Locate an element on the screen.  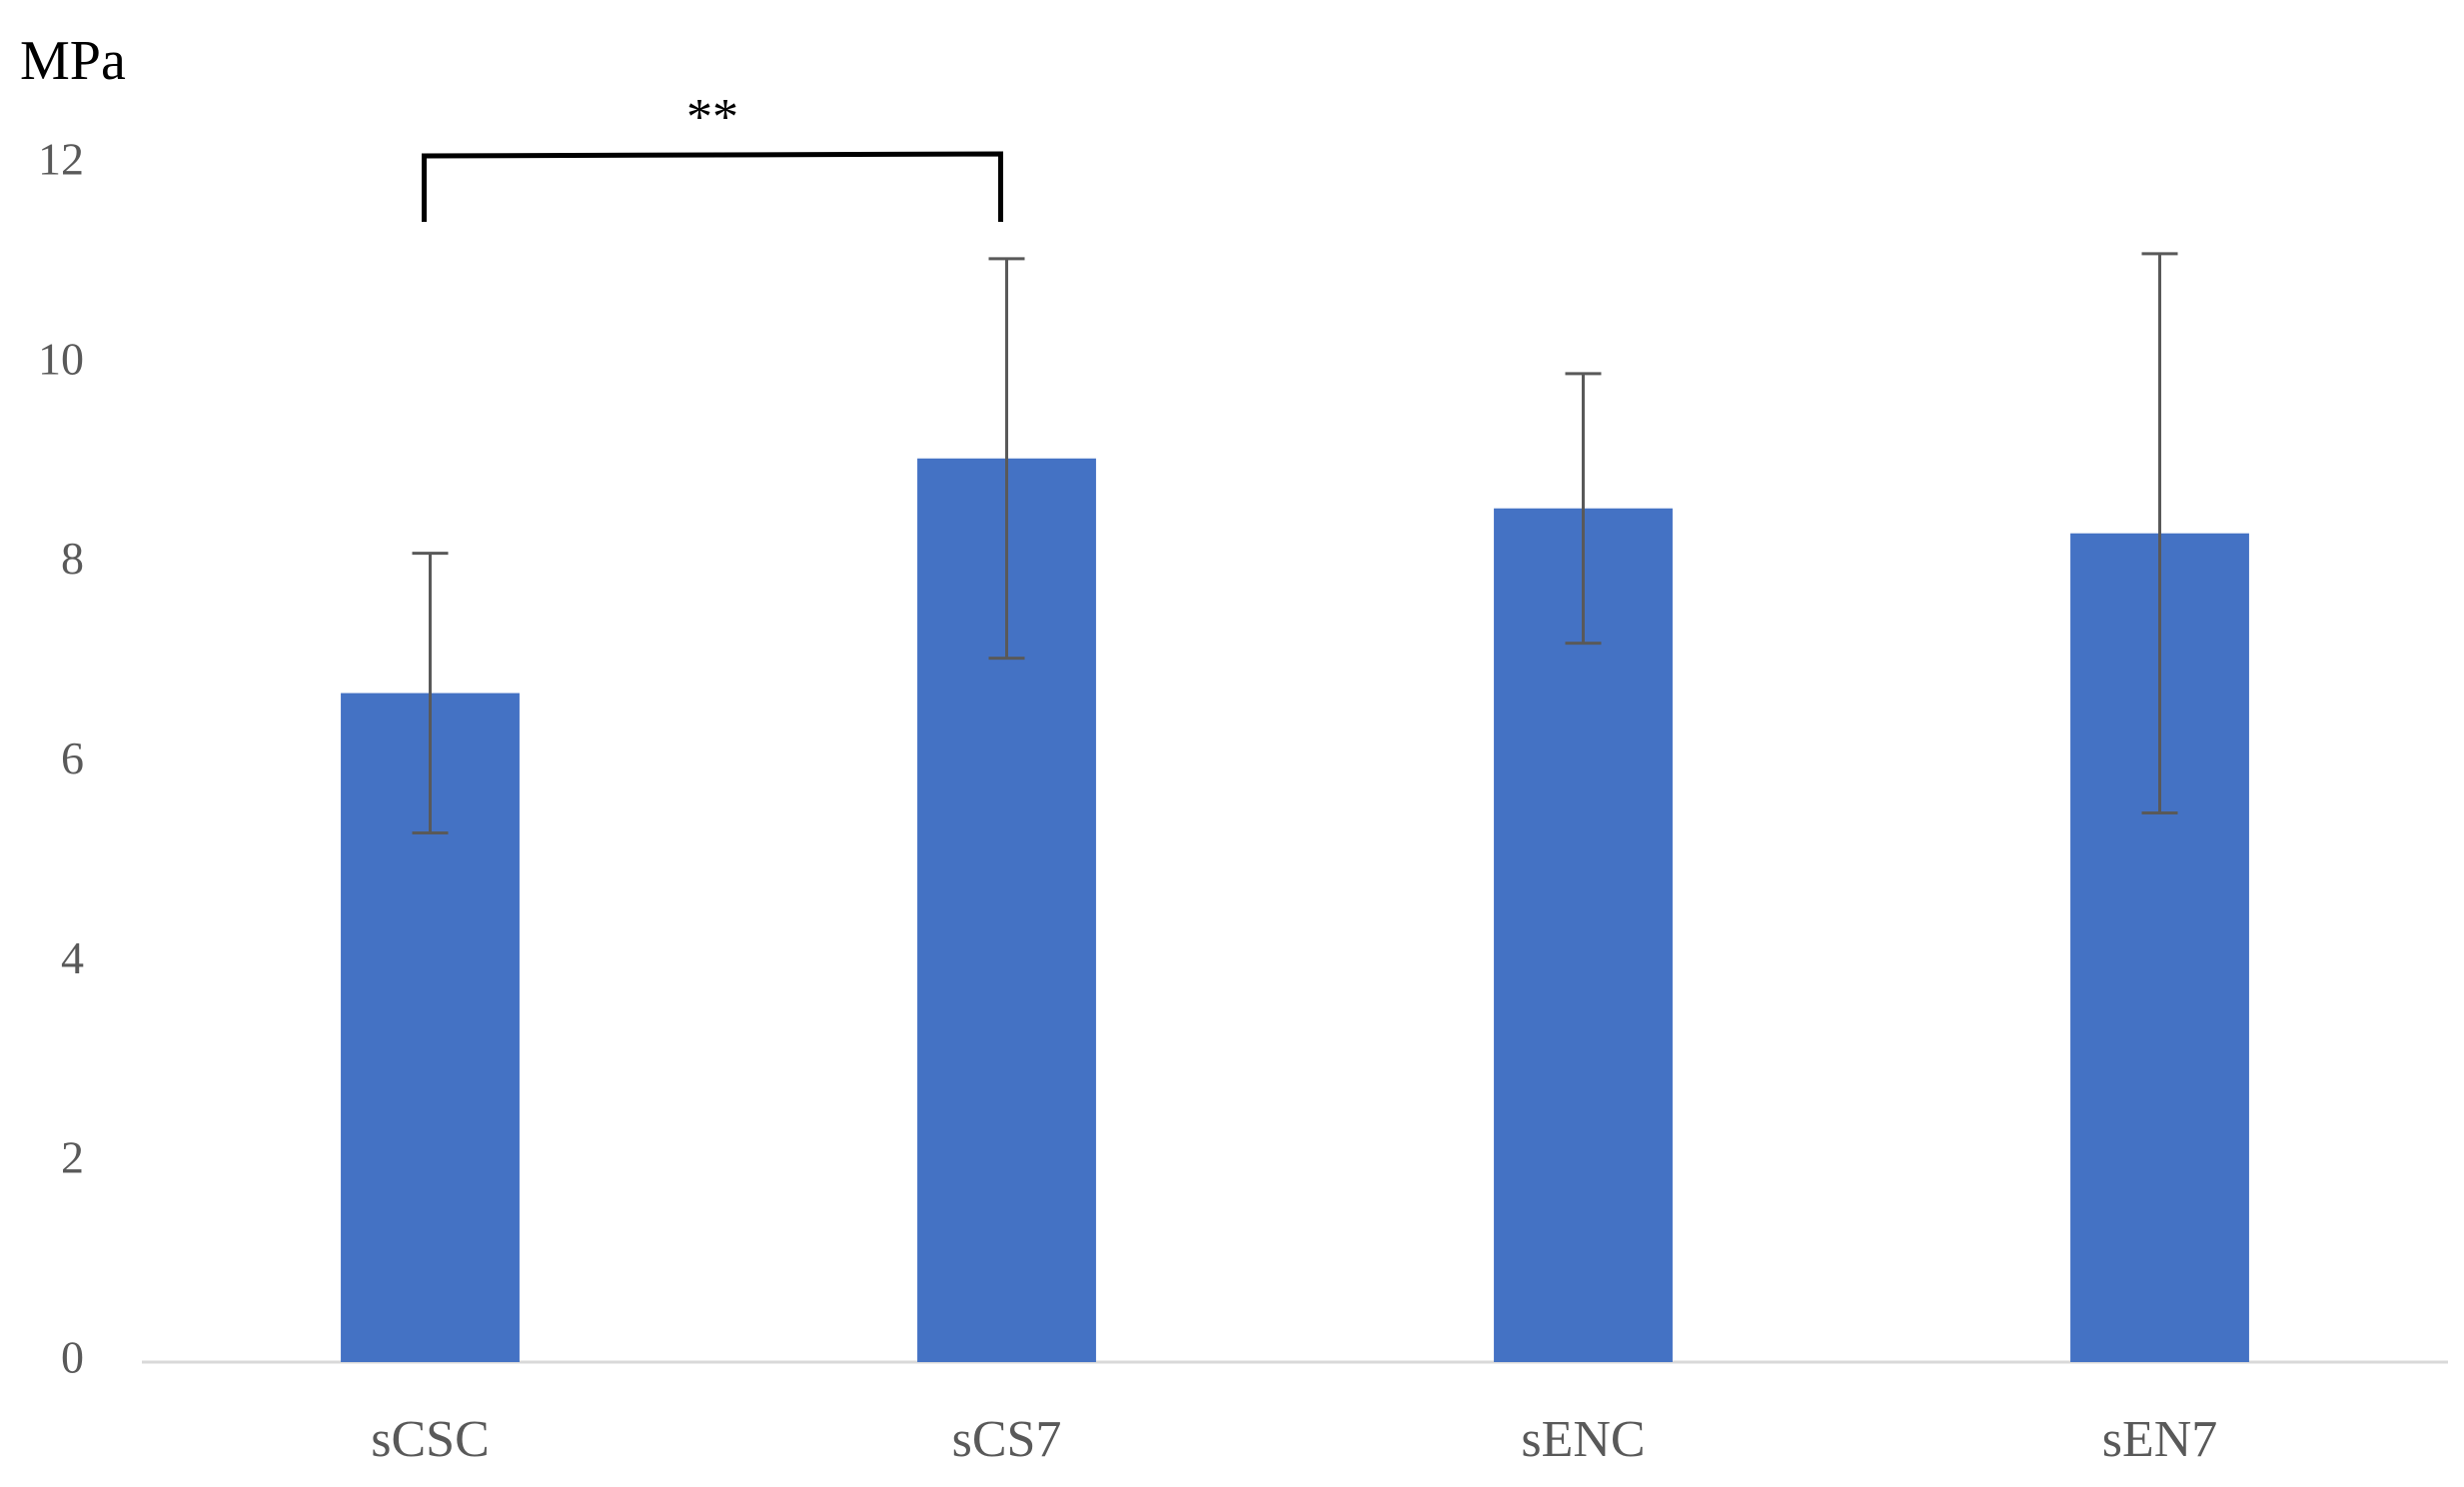
y-tick-label: 2 is located at coordinates (72, 1157).